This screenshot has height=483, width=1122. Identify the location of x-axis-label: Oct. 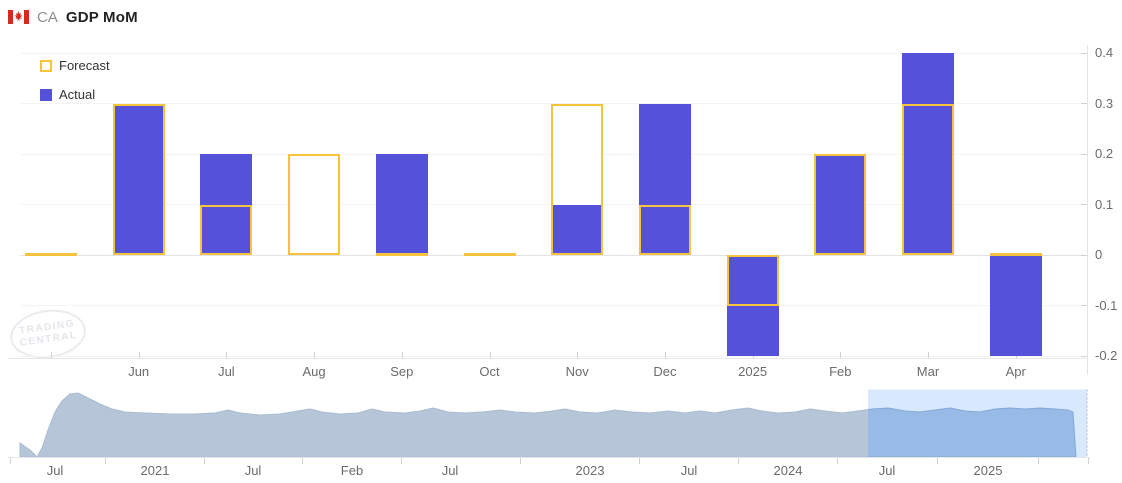
(489, 371).